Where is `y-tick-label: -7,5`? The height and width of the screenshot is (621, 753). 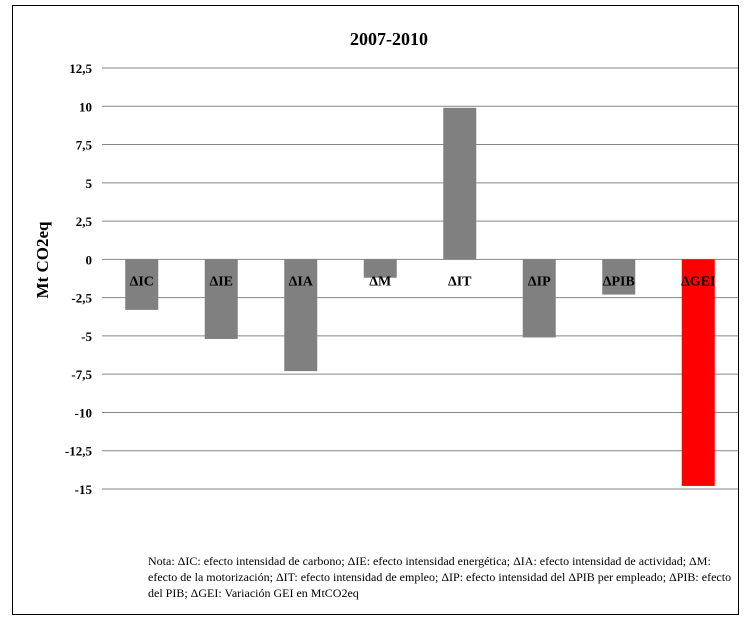 y-tick-label: -7,5 is located at coordinates (81, 374).